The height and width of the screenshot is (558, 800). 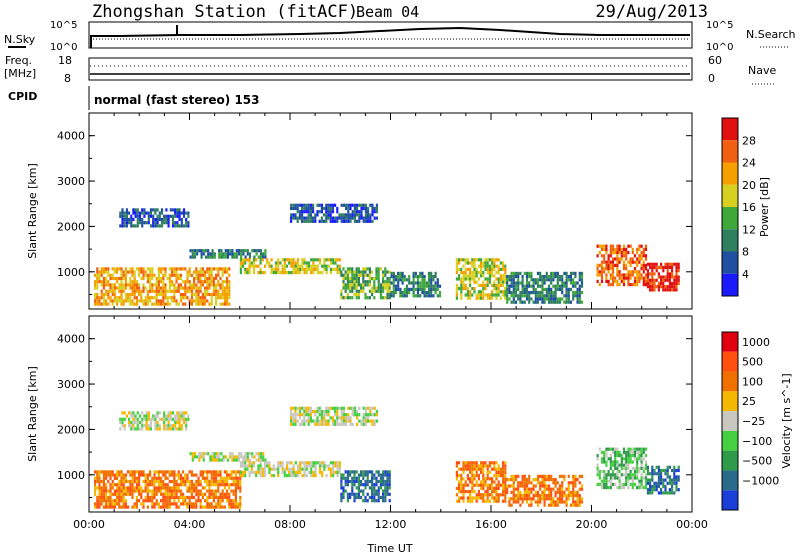 What do you see at coordinates (63, 25) in the screenshot?
I see `nsky-tick-top: 10^5` at bounding box center [63, 25].